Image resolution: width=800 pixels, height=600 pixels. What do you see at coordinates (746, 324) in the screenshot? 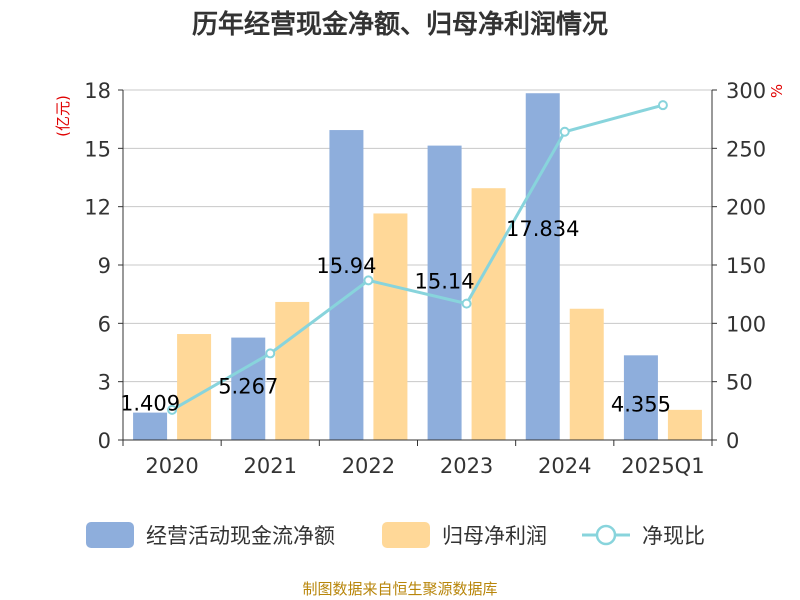
I see `right-tick-label: 100` at bounding box center [746, 324].